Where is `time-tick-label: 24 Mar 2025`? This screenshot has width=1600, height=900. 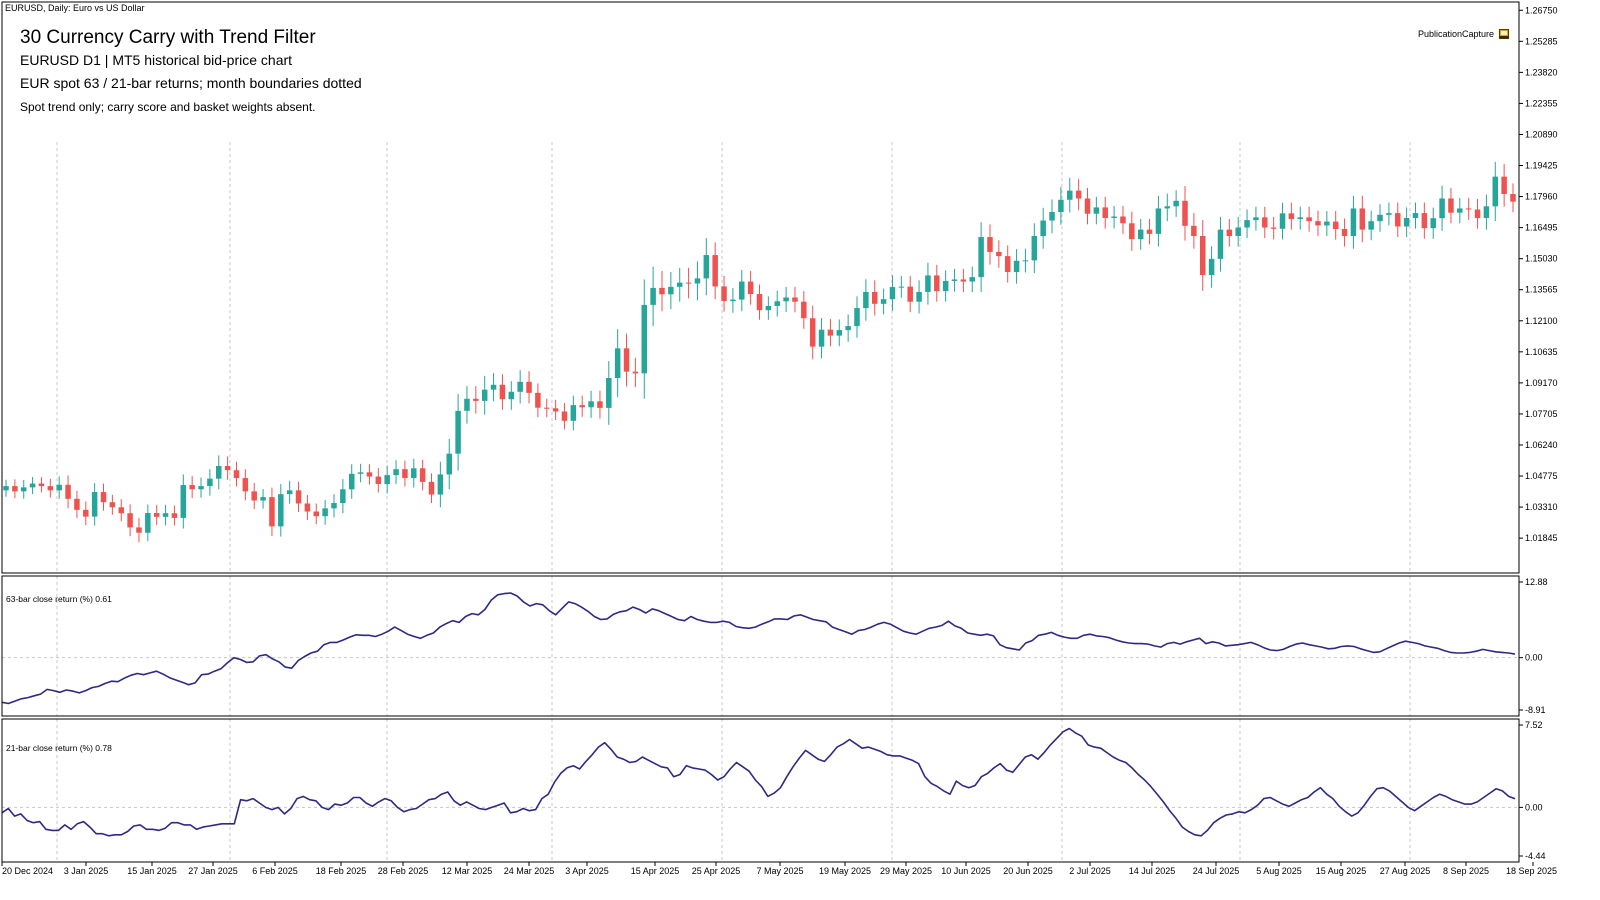 time-tick-label: 24 Mar 2025 is located at coordinates (529, 871).